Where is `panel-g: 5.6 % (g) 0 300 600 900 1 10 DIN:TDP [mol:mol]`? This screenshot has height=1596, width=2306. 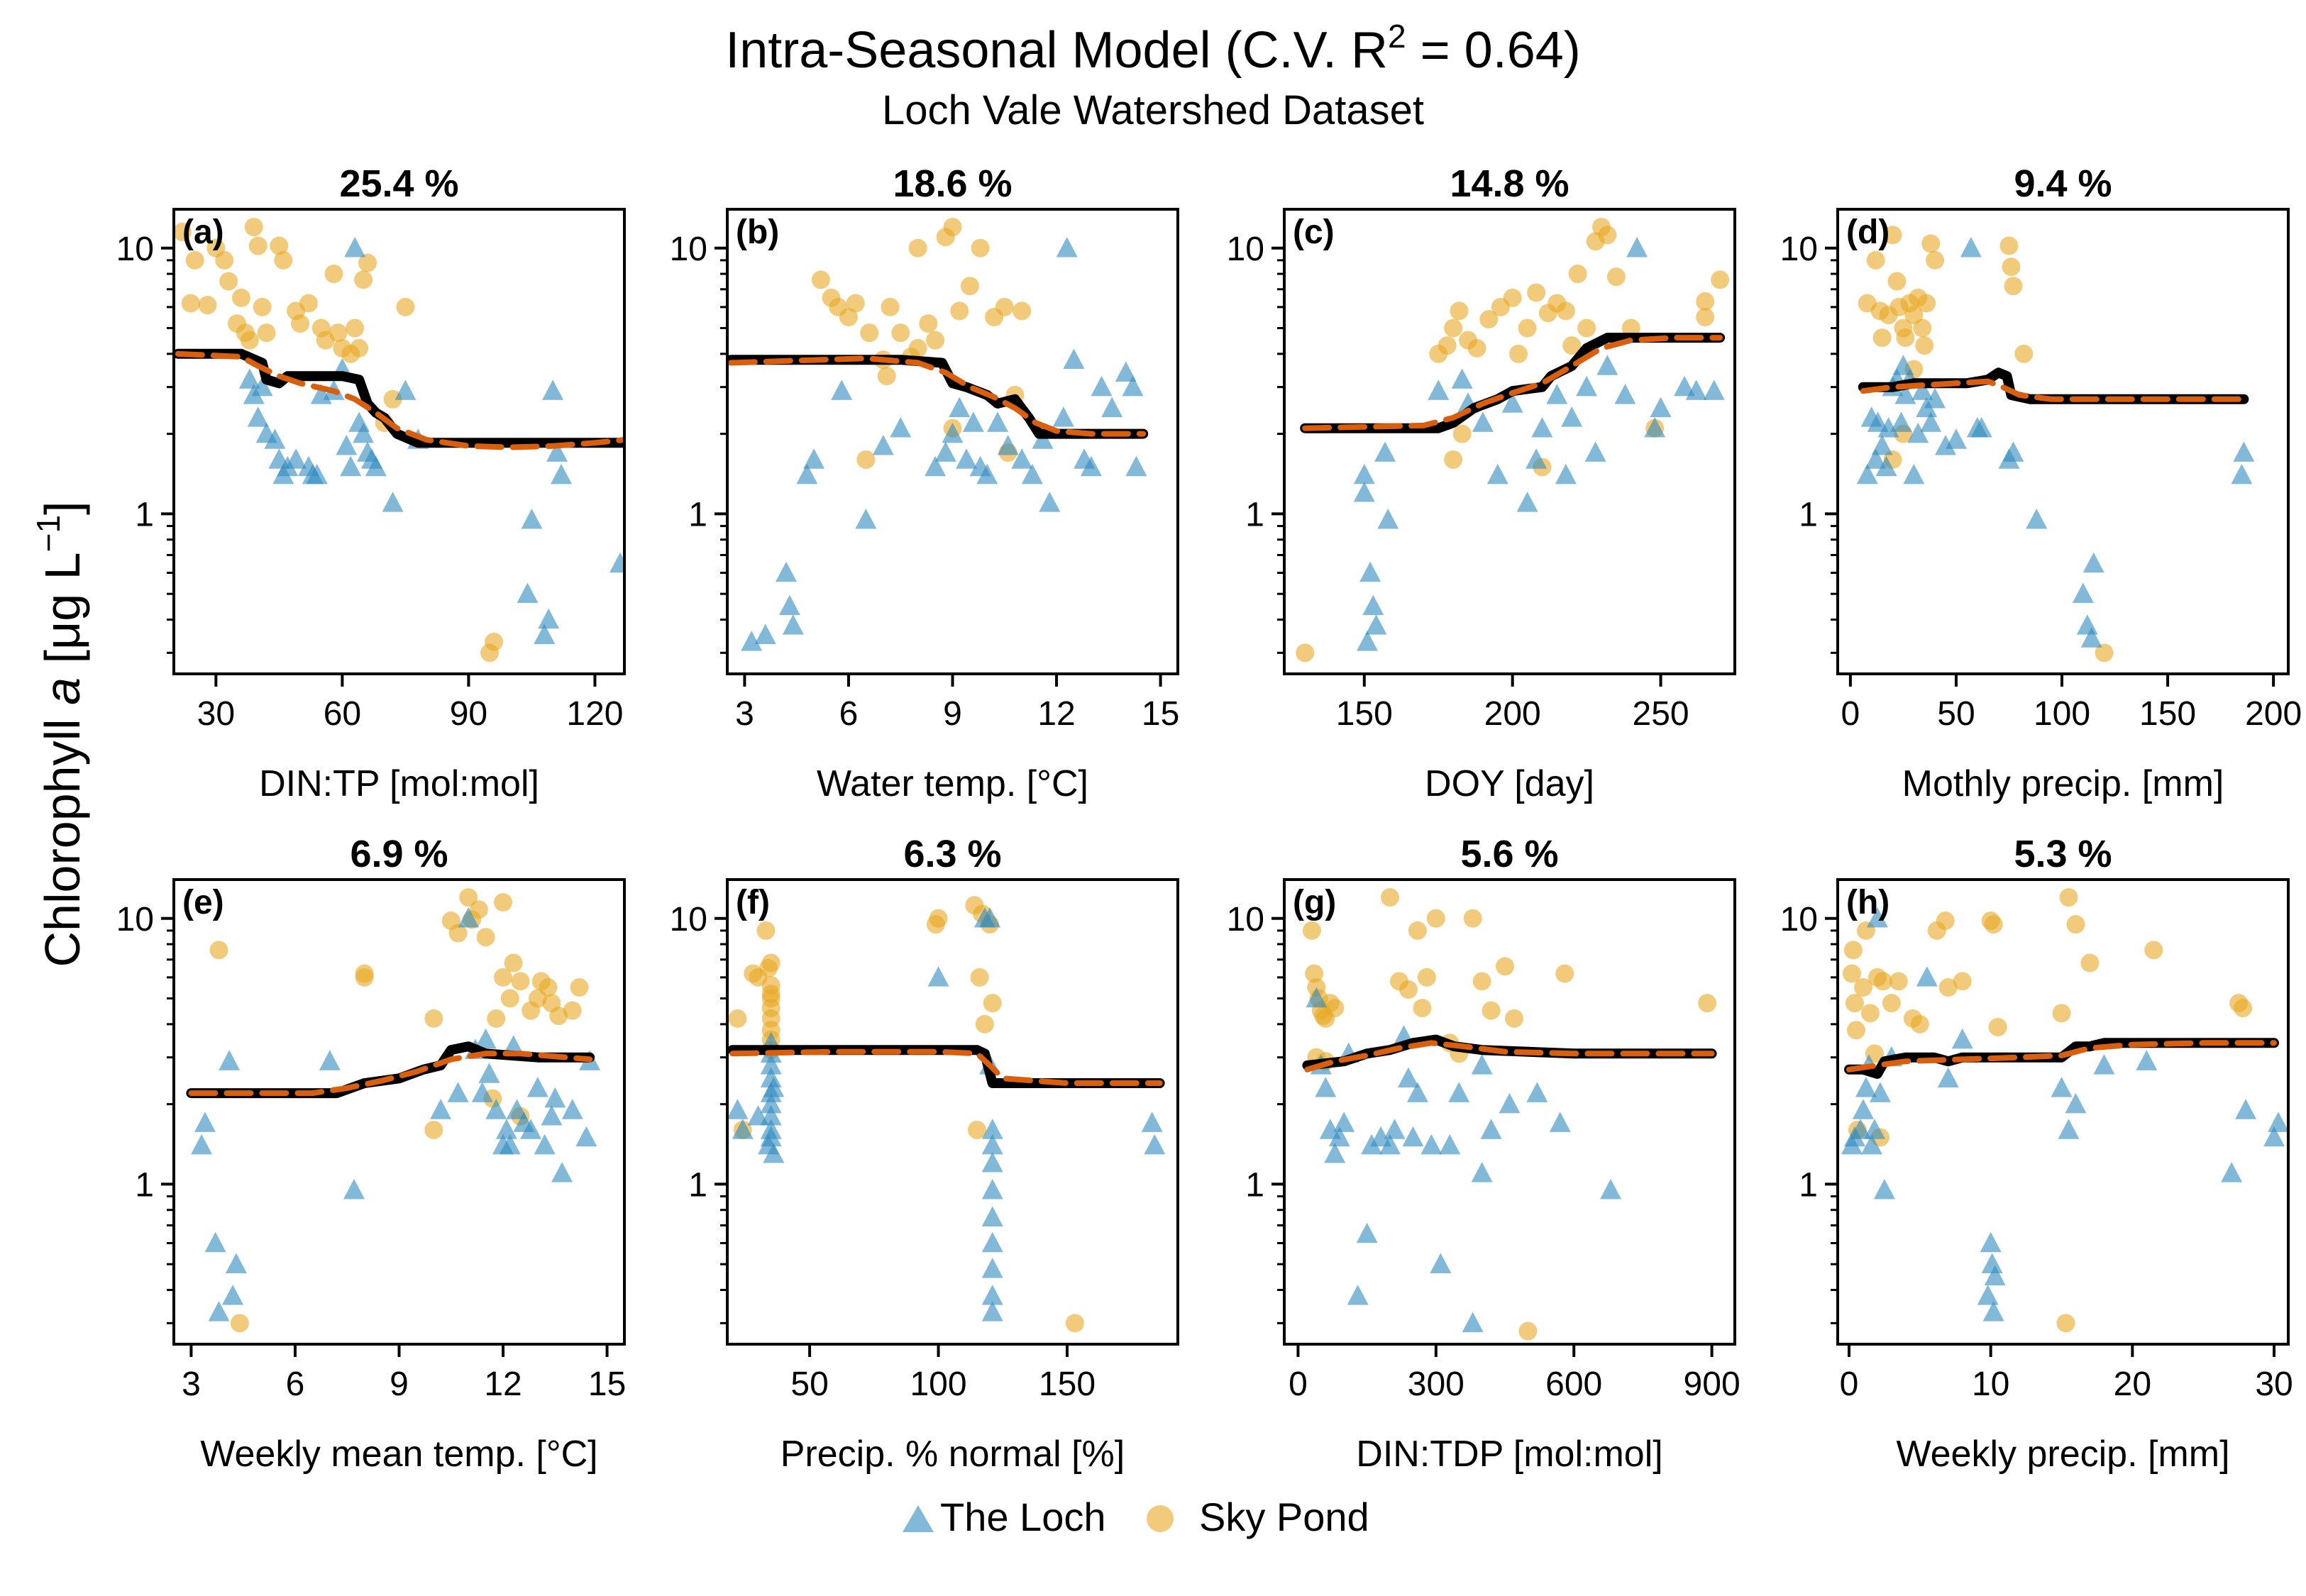
panel-g: 5.6 % (g) 0 300 600 900 1 10 DIN:TDP [mol:mol] is located at coordinates (1483, 1154).